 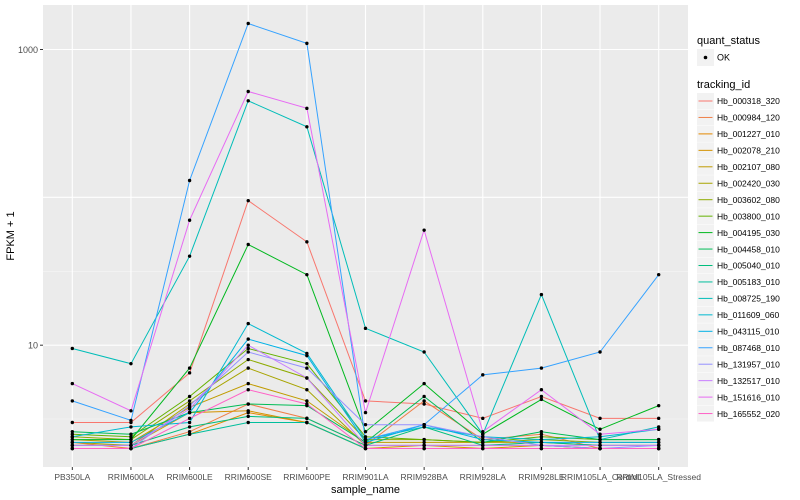 What do you see at coordinates (72, 477) in the screenshot?
I see `x-tick-label: PB350LA` at bounding box center [72, 477].